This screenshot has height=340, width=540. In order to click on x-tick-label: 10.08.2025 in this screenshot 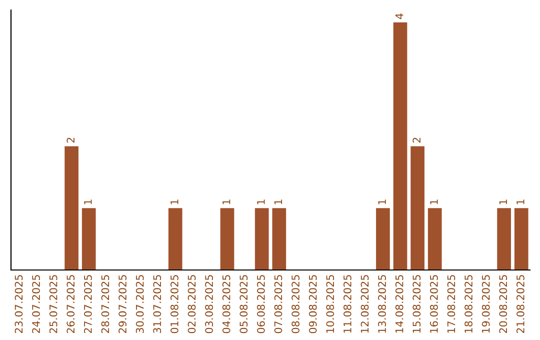, I will do `click(330, 304)`.